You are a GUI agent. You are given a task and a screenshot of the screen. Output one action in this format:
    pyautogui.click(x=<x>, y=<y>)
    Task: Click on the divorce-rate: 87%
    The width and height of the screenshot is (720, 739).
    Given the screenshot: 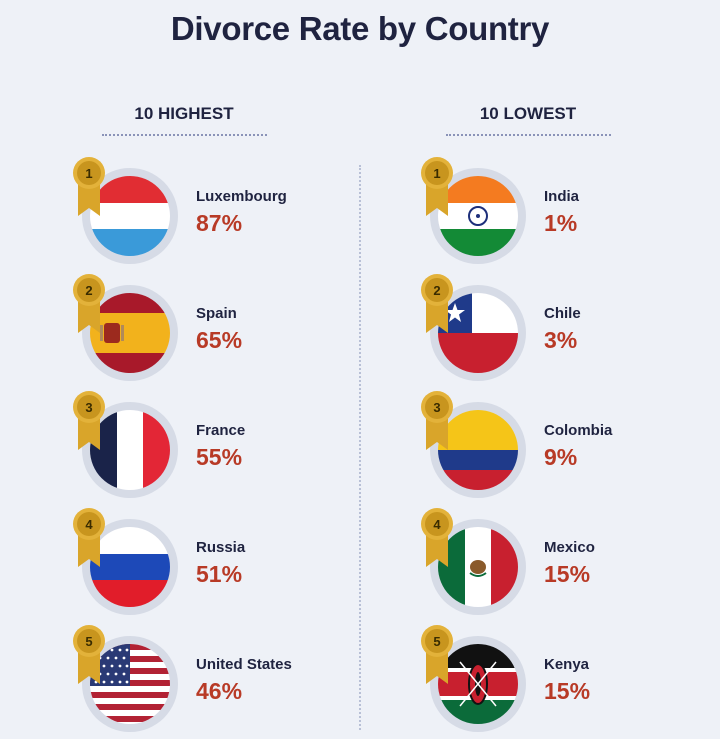 What is the action you would take?
    pyautogui.click(x=219, y=223)
    